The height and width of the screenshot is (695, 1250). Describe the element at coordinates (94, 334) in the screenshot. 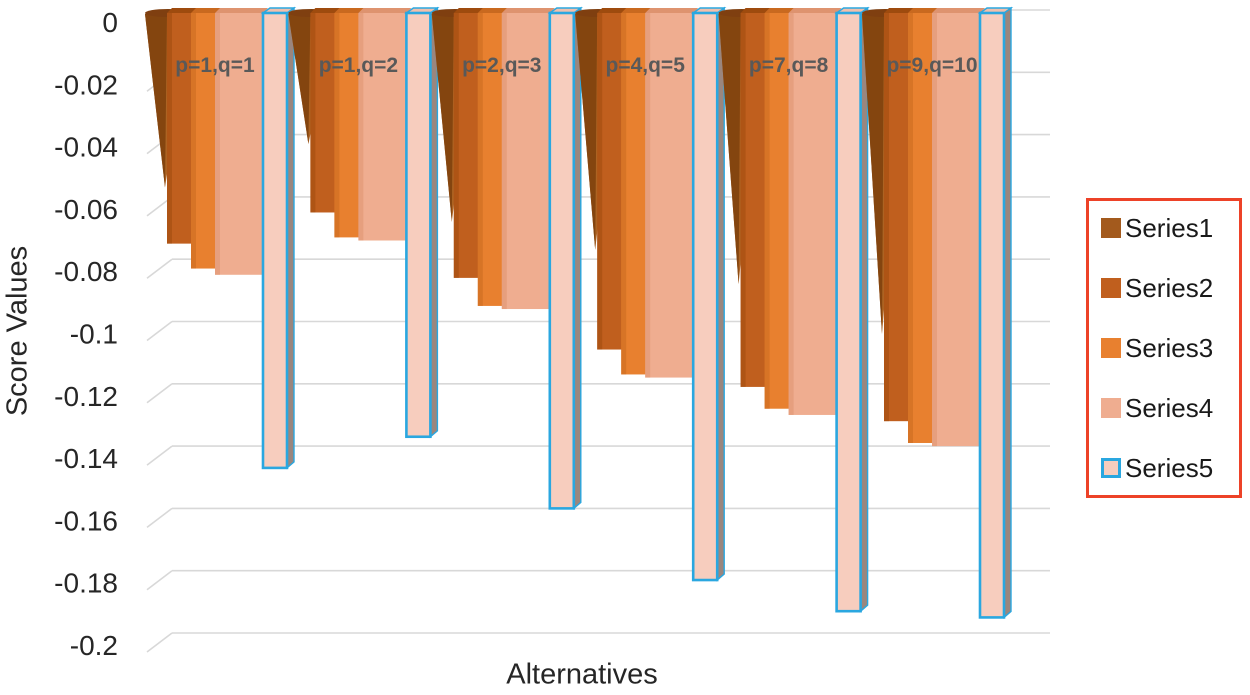

I see `y-tick-label: -0.1` at that location.